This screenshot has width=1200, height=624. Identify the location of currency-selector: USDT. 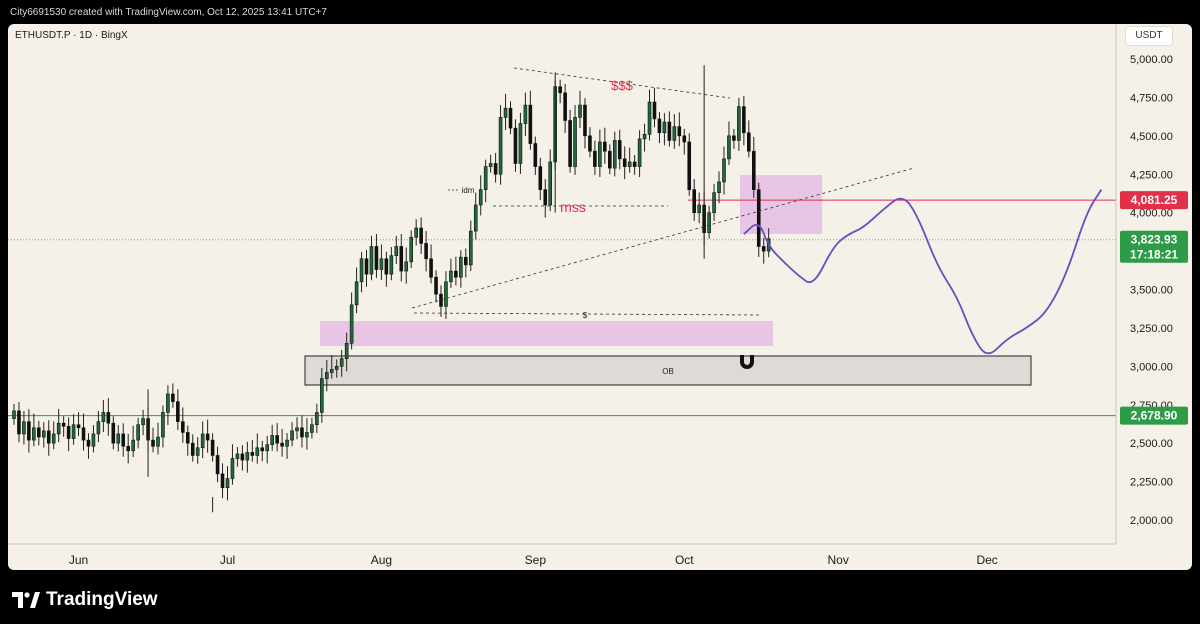
(1149, 36).